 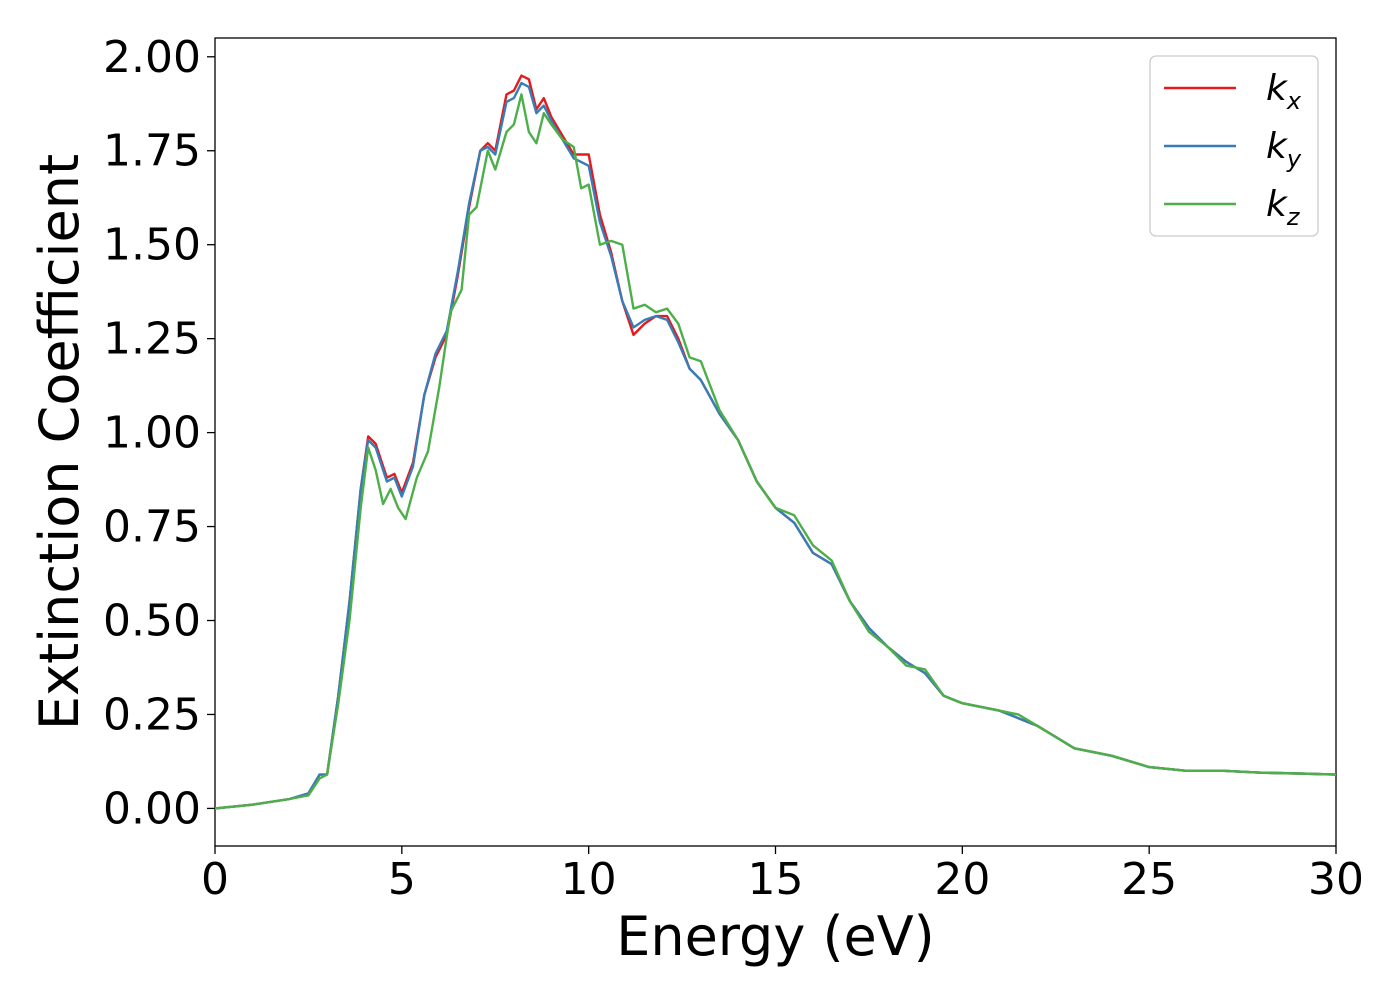 What do you see at coordinates (1284, 149) in the screenshot?
I see `legend-label-k-y: ky` at bounding box center [1284, 149].